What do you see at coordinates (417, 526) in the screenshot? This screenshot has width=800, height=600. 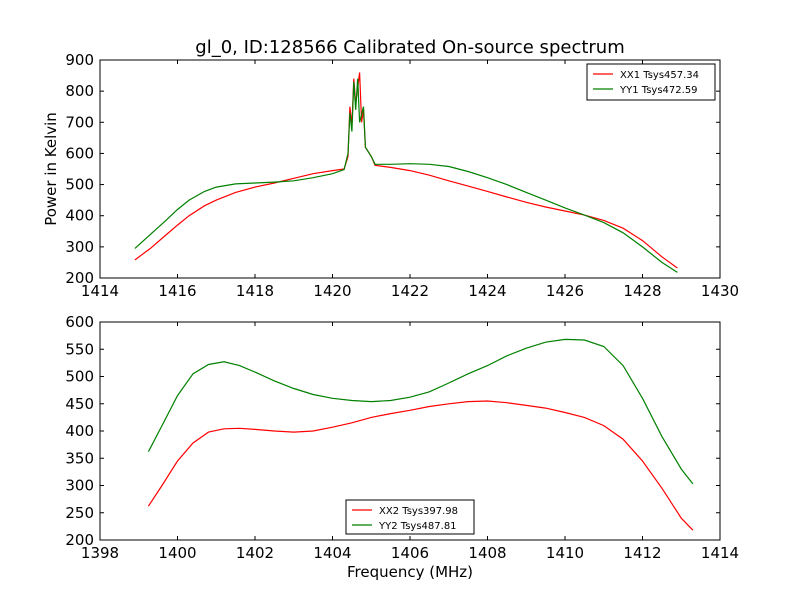 I see `legend-label: YY2 Tsys487.81` at bounding box center [417, 526].